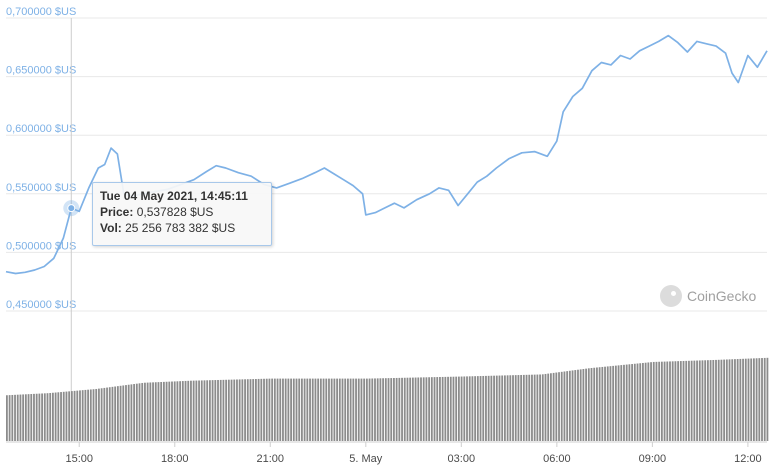 The height and width of the screenshot is (467, 781). Describe the element at coordinates (748, 459) in the screenshot. I see `x-tick-label: 12:00` at that location.